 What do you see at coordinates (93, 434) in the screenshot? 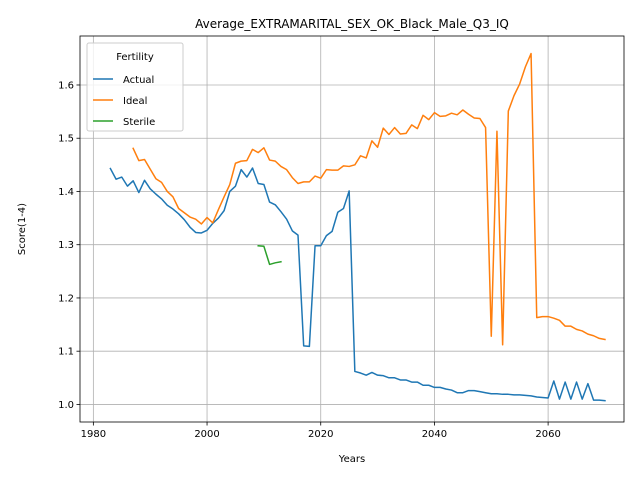
I see `x-tick-label: 1980` at bounding box center [93, 434].